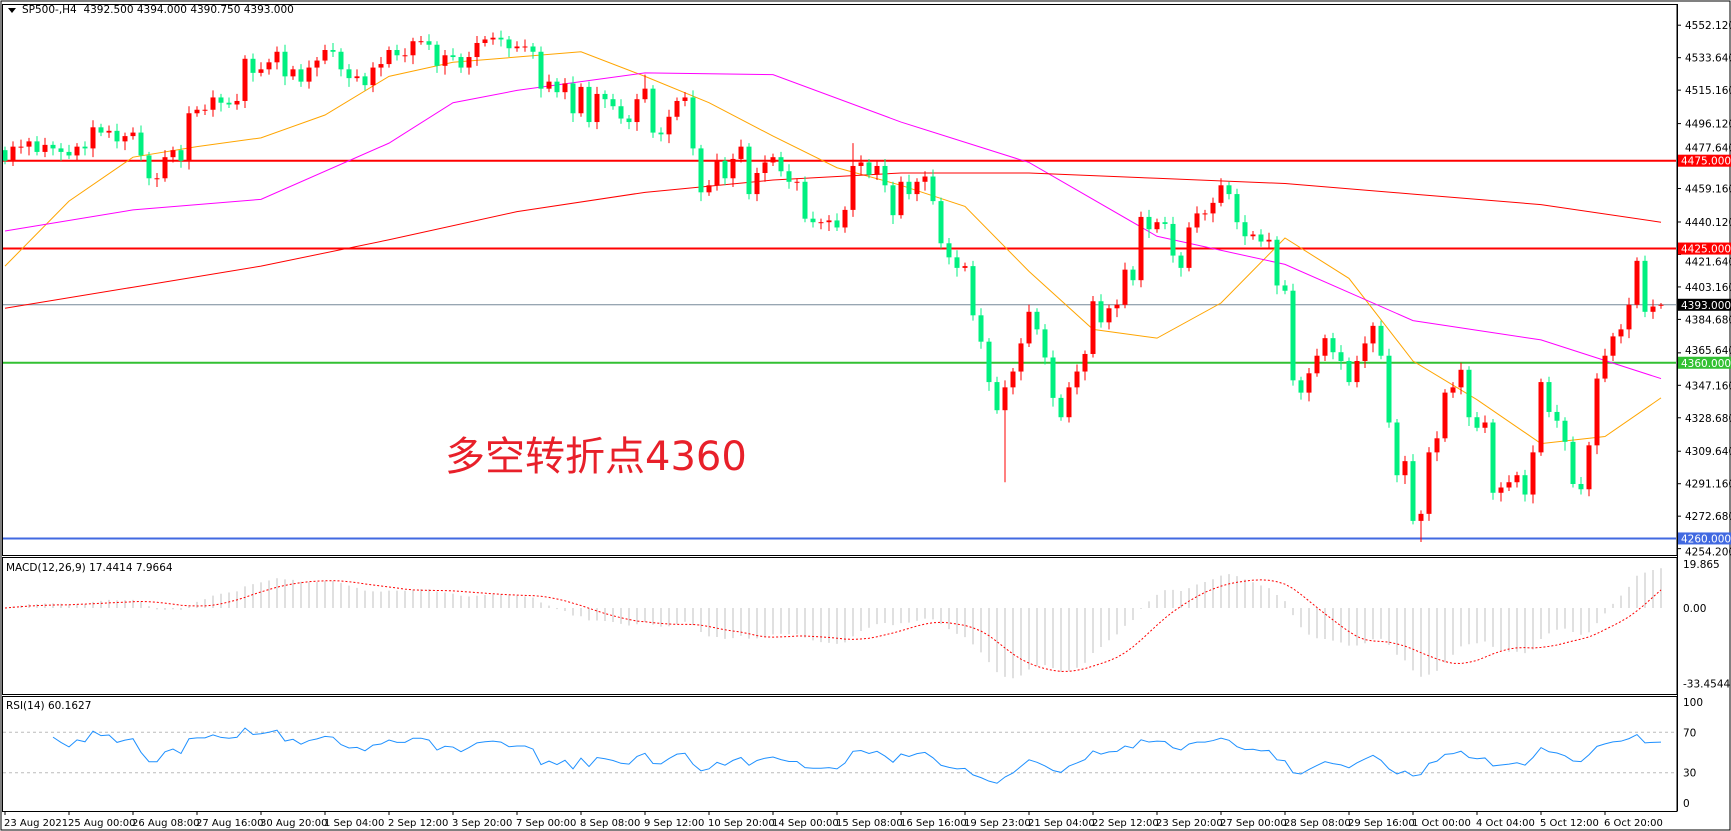 The height and width of the screenshot is (831, 1731). Describe the element at coordinates (12, 10) in the screenshot. I see `dropdown-triangle-icon` at that location.